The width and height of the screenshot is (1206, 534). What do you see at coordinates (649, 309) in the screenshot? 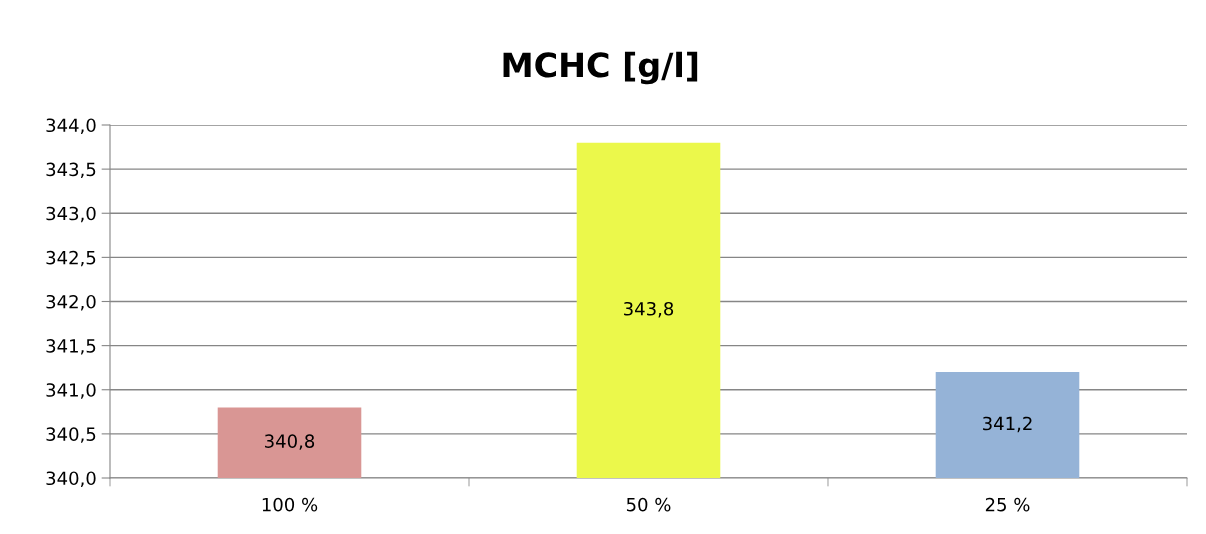
I see `data-label: 343,8` at bounding box center [649, 309].